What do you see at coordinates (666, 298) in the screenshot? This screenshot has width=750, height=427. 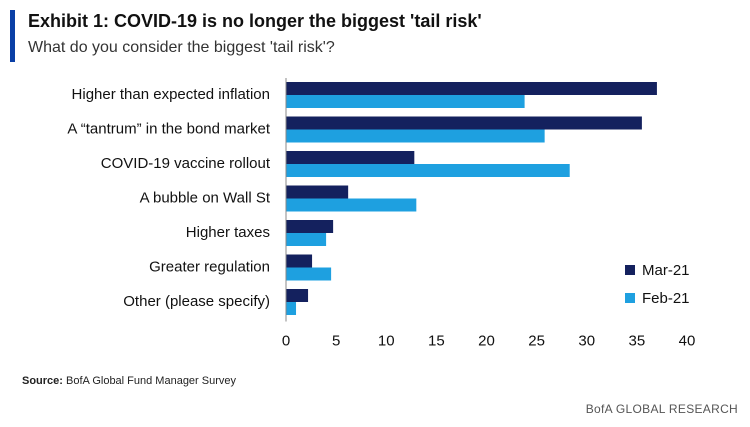 I see `legend-label-feb-21: Feb-21` at bounding box center [666, 298].